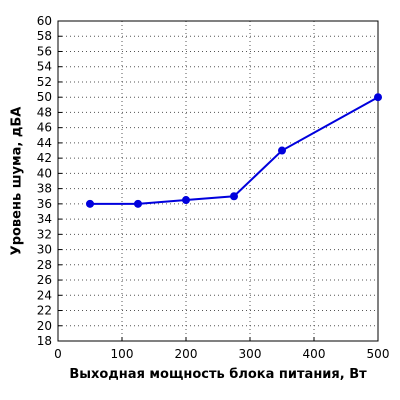 This screenshot has width=400, height=400. I want to click on y-tick-label: 22, so click(44, 311).